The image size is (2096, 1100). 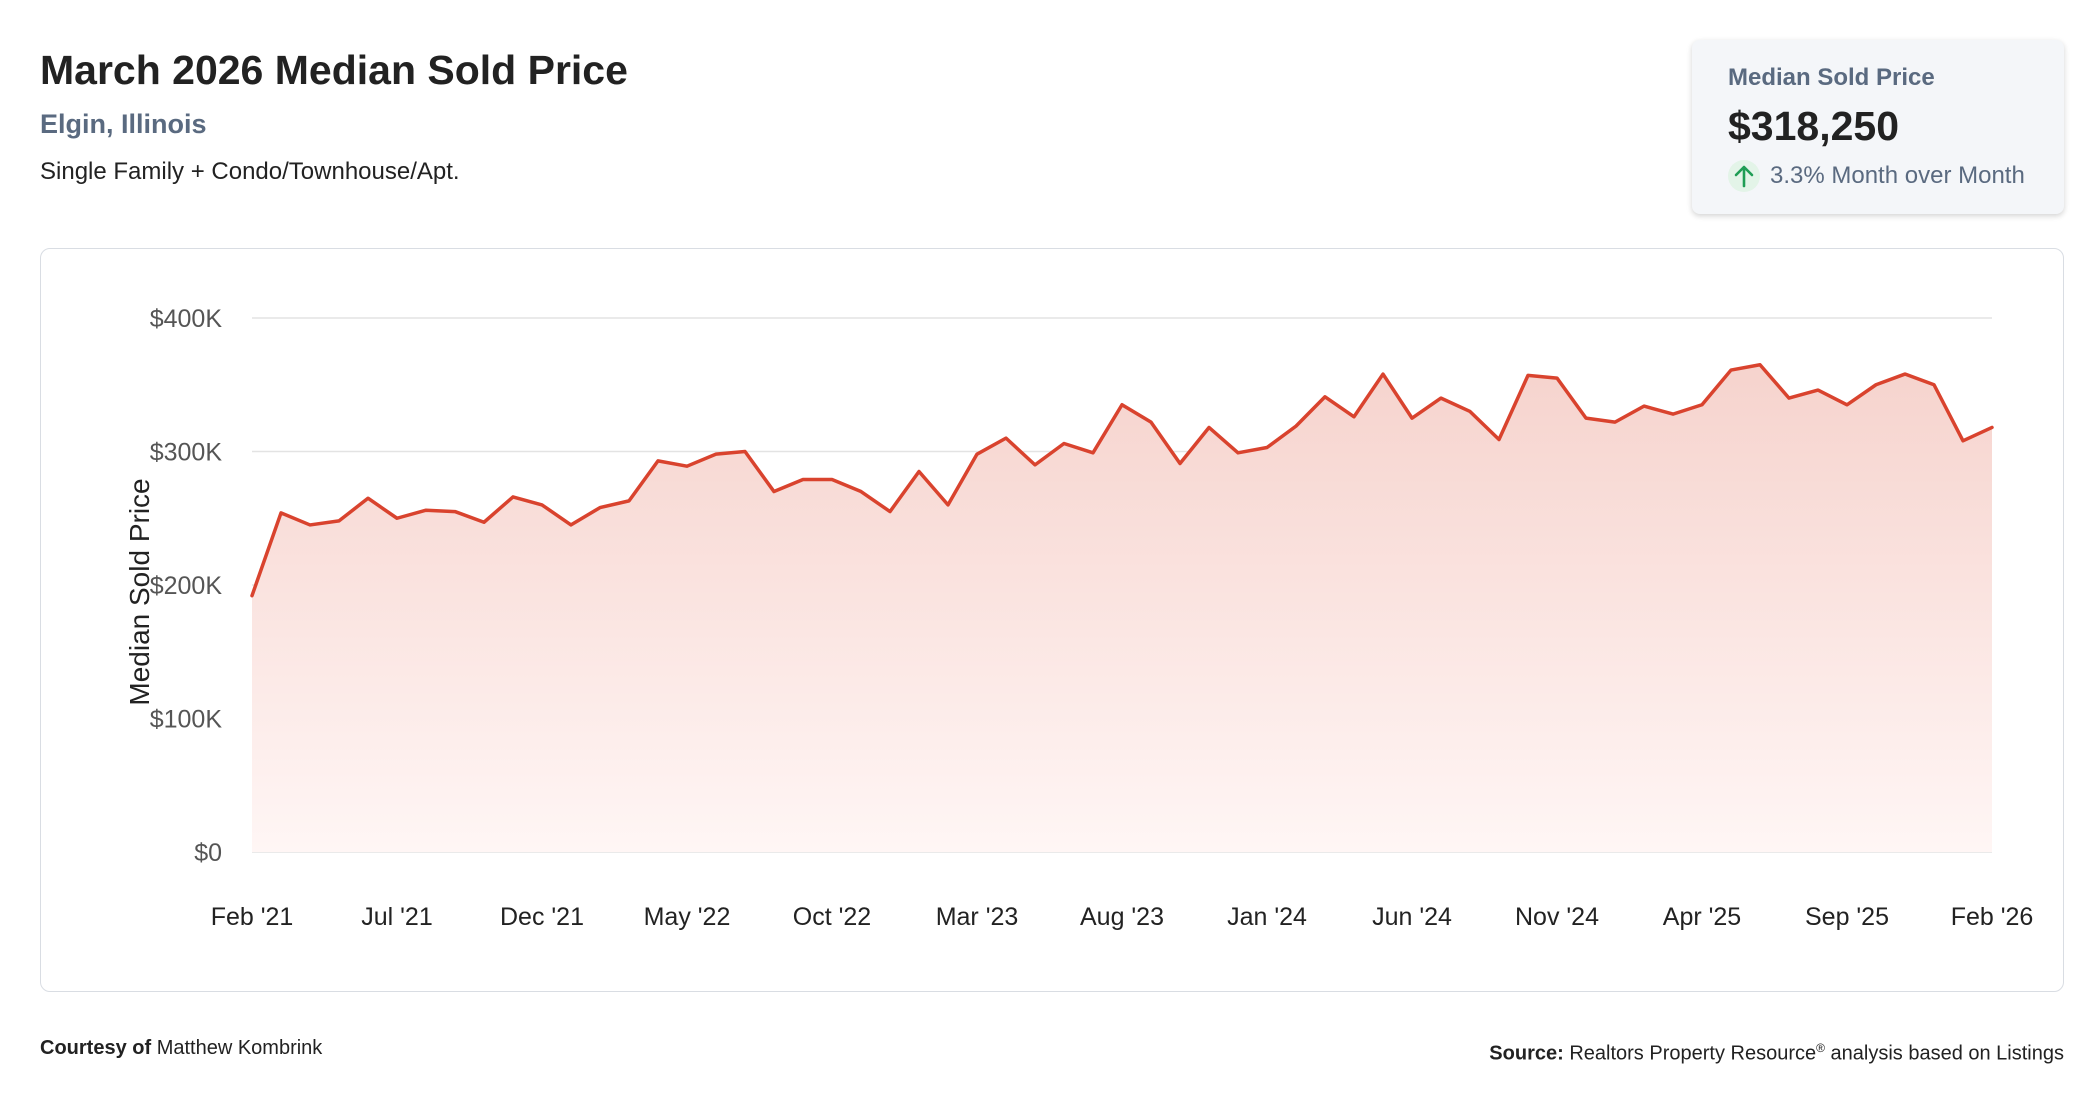 What do you see at coordinates (1557, 917) in the screenshot?
I see `x-tick-label: Nov '24` at bounding box center [1557, 917].